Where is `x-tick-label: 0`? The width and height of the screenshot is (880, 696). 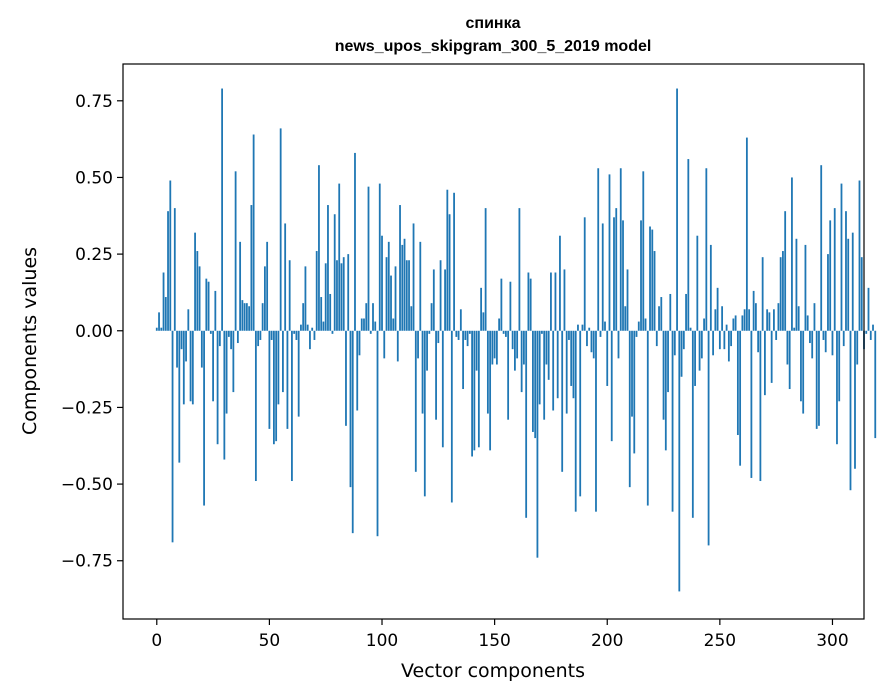 x-tick-label: 0 is located at coordinates (156, 641).